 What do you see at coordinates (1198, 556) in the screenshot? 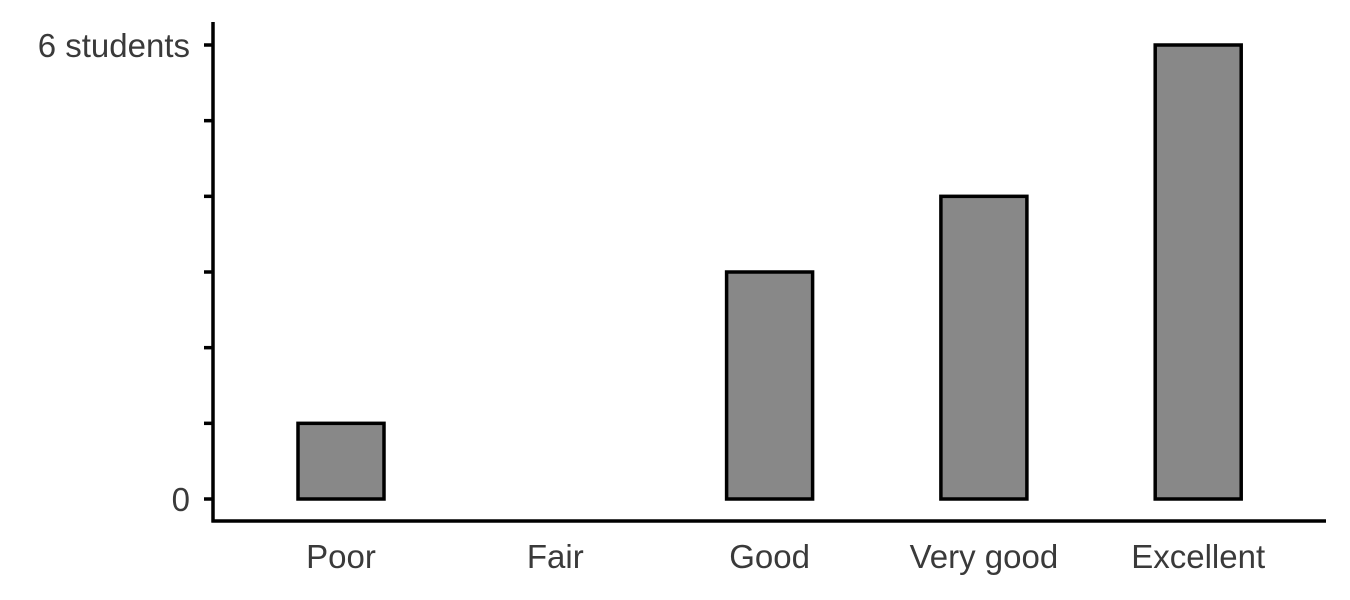
I see `x-tick-label-excellent: Excellent` at bounding box center [1198, 556].